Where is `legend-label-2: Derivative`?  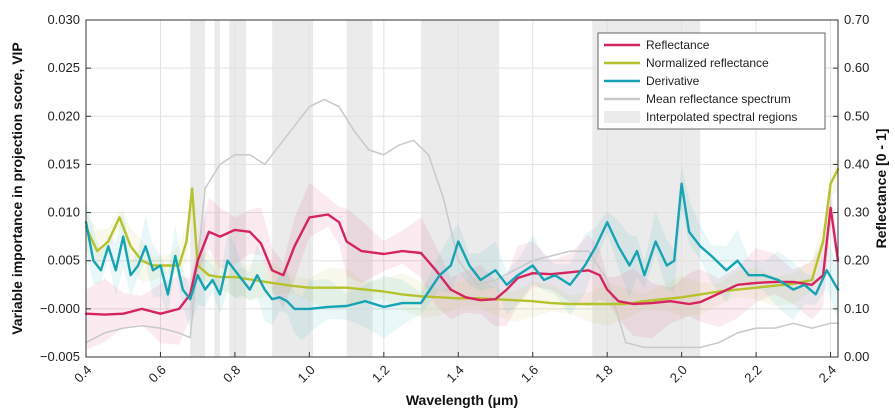
legend-label-2: Derivative is located at coordinates (673, 81).